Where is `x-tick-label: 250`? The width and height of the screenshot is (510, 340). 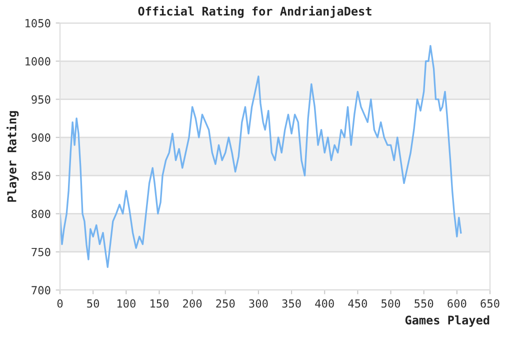
x-tick-label: 250 is located at coordinates (225, 303).